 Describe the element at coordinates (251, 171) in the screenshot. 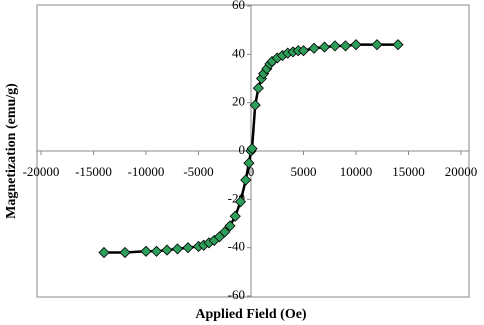

I see `x-tick-label: 0` at that location.